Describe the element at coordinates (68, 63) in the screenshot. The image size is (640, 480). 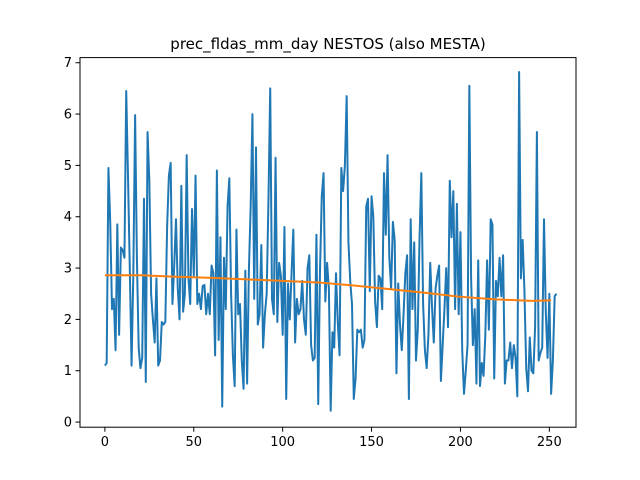
I see `y-tick-label: 7` at that location.